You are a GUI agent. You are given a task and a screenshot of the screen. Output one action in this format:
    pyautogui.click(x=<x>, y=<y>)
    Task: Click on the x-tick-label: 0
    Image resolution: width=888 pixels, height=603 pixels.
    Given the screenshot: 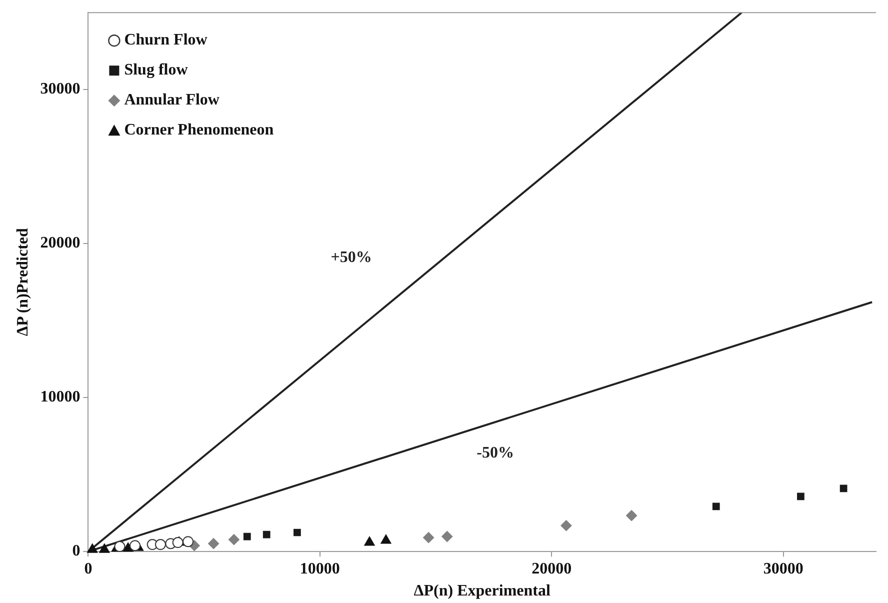 What is the action you would take?
    pyautogui.click(x=88, y=569)
    